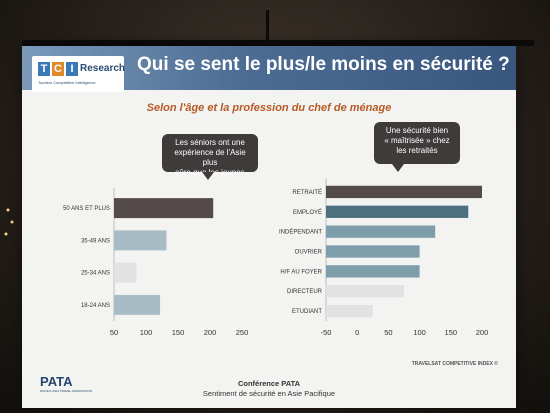  Describe the element at coordinates (309, 253) in the screenshot. I see `chart-2-category-label: OUVRIER` at that location.